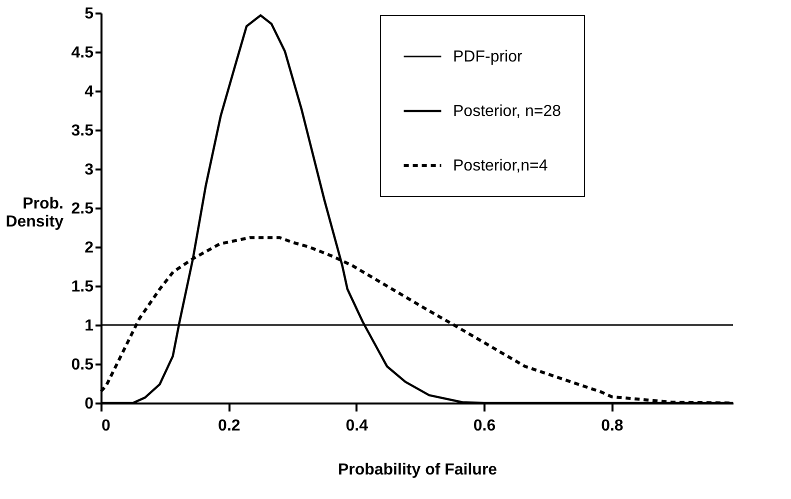  I want to click on y-tick-label: 3.5, so click(82, 131).